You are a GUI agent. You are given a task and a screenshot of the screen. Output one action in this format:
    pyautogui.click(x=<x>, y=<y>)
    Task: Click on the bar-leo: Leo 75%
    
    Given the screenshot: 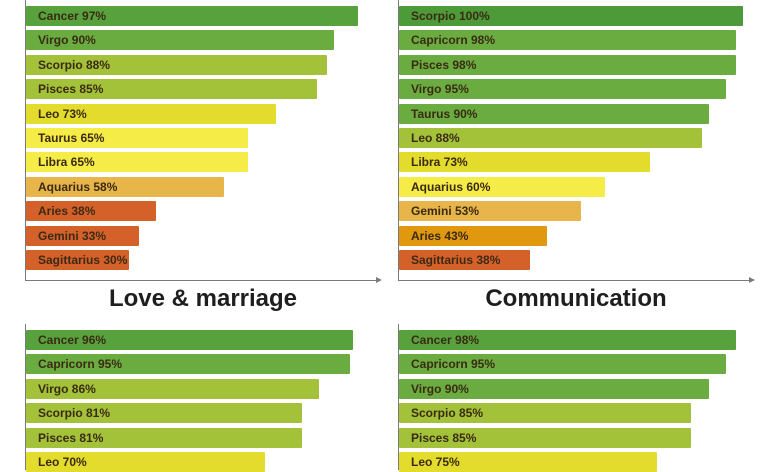 What is the action you would take?
    pyautogui.click(x=528, y=462)
    